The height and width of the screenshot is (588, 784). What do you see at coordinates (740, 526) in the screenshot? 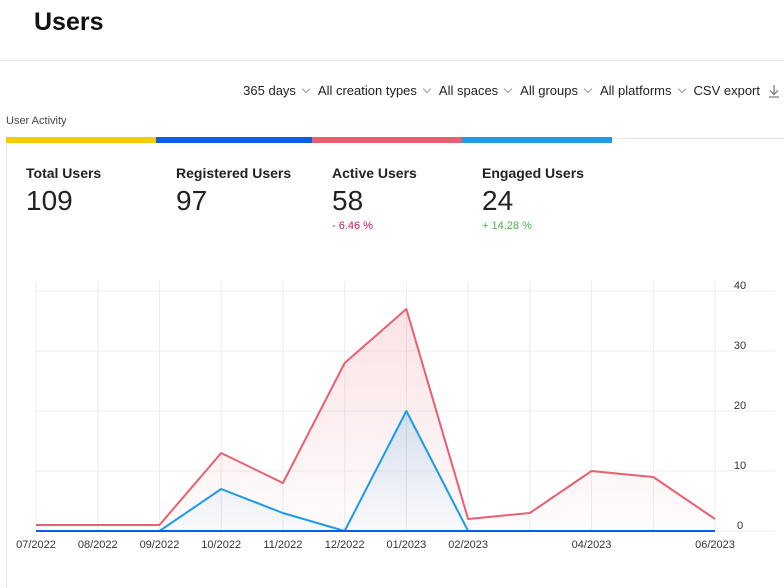
I see `chart-y-tick-label: 0` at bounding box center [740, 526].